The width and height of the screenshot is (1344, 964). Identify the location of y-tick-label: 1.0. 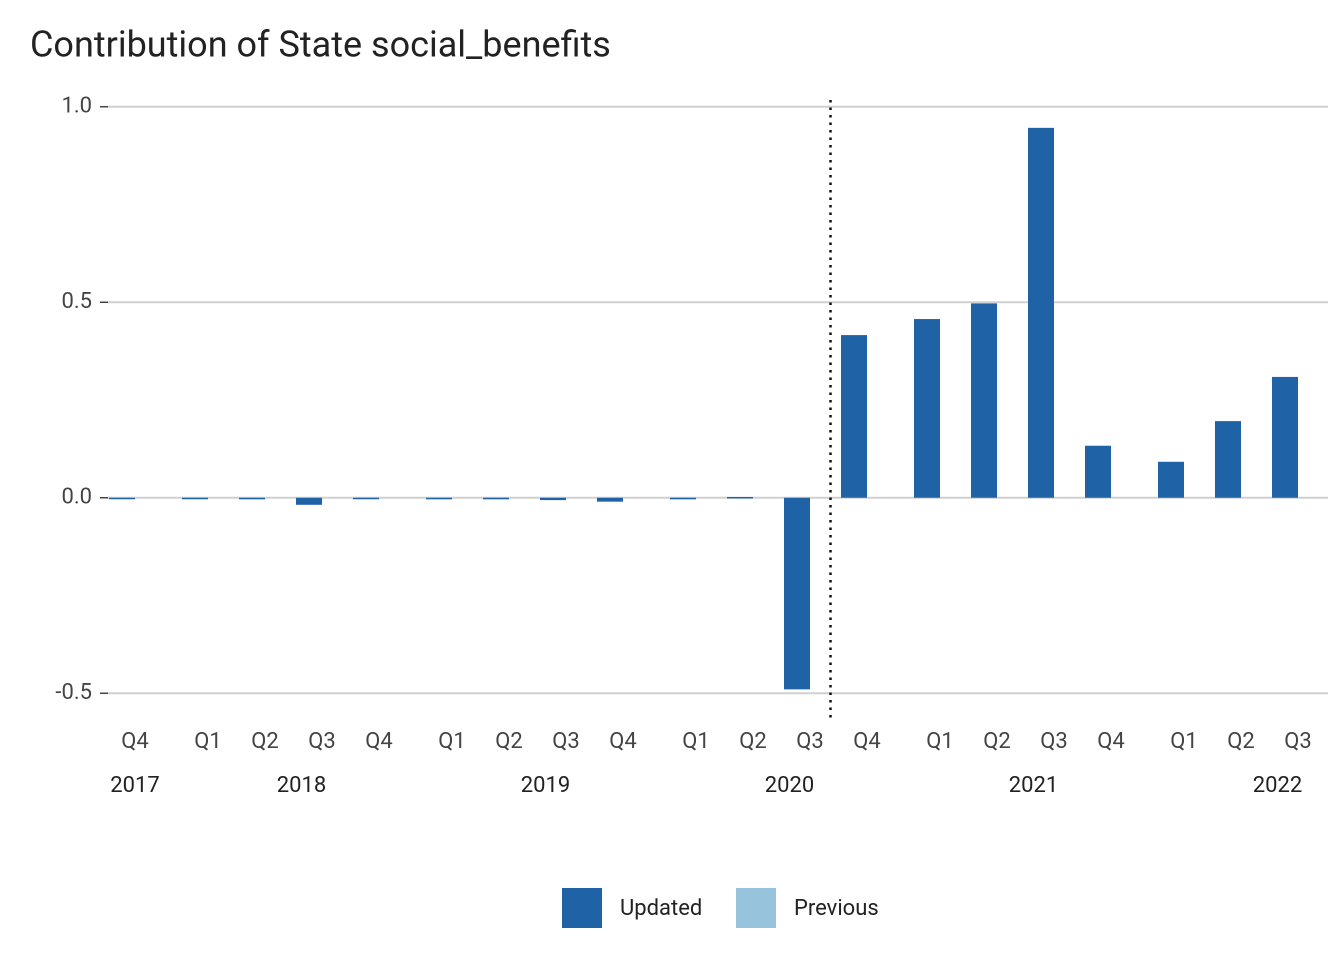
(76, 106).